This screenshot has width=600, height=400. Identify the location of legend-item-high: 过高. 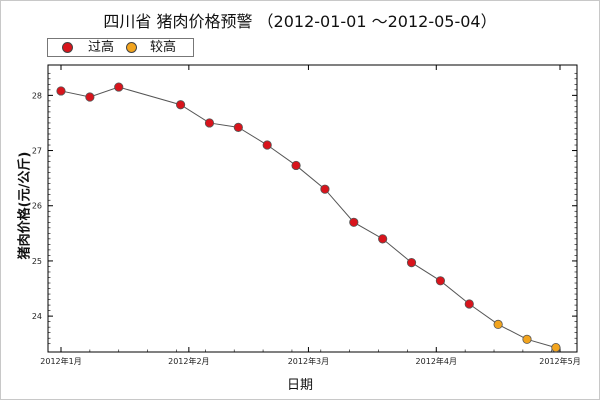
(83, 47).